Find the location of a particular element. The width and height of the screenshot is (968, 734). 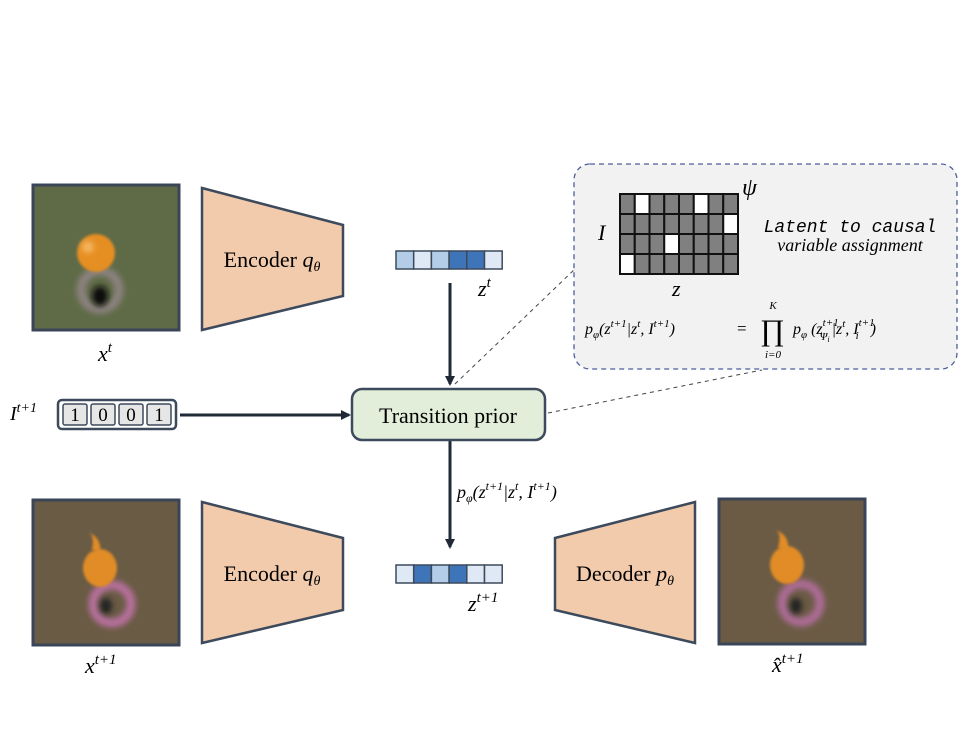

label-xt: xt is located at coordinates (105, 353).